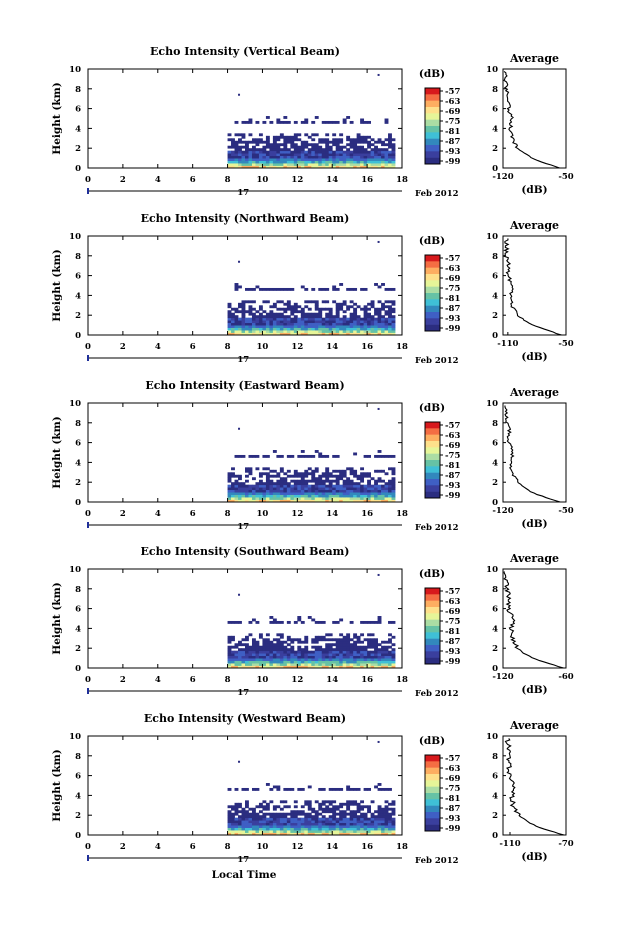 The image size is (620, 929). I want to click on y-axis-label: Height (km), so click(57, 118).